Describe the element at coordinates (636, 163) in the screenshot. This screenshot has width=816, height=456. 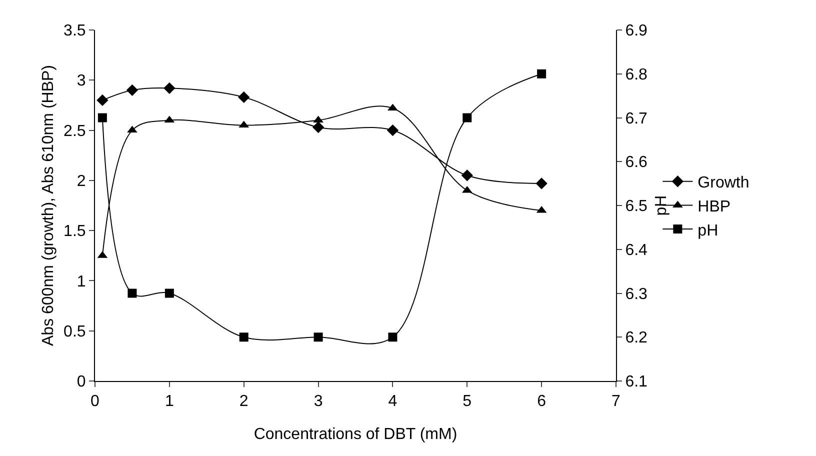
I see `y2-tick-label: 6.6` at that location.